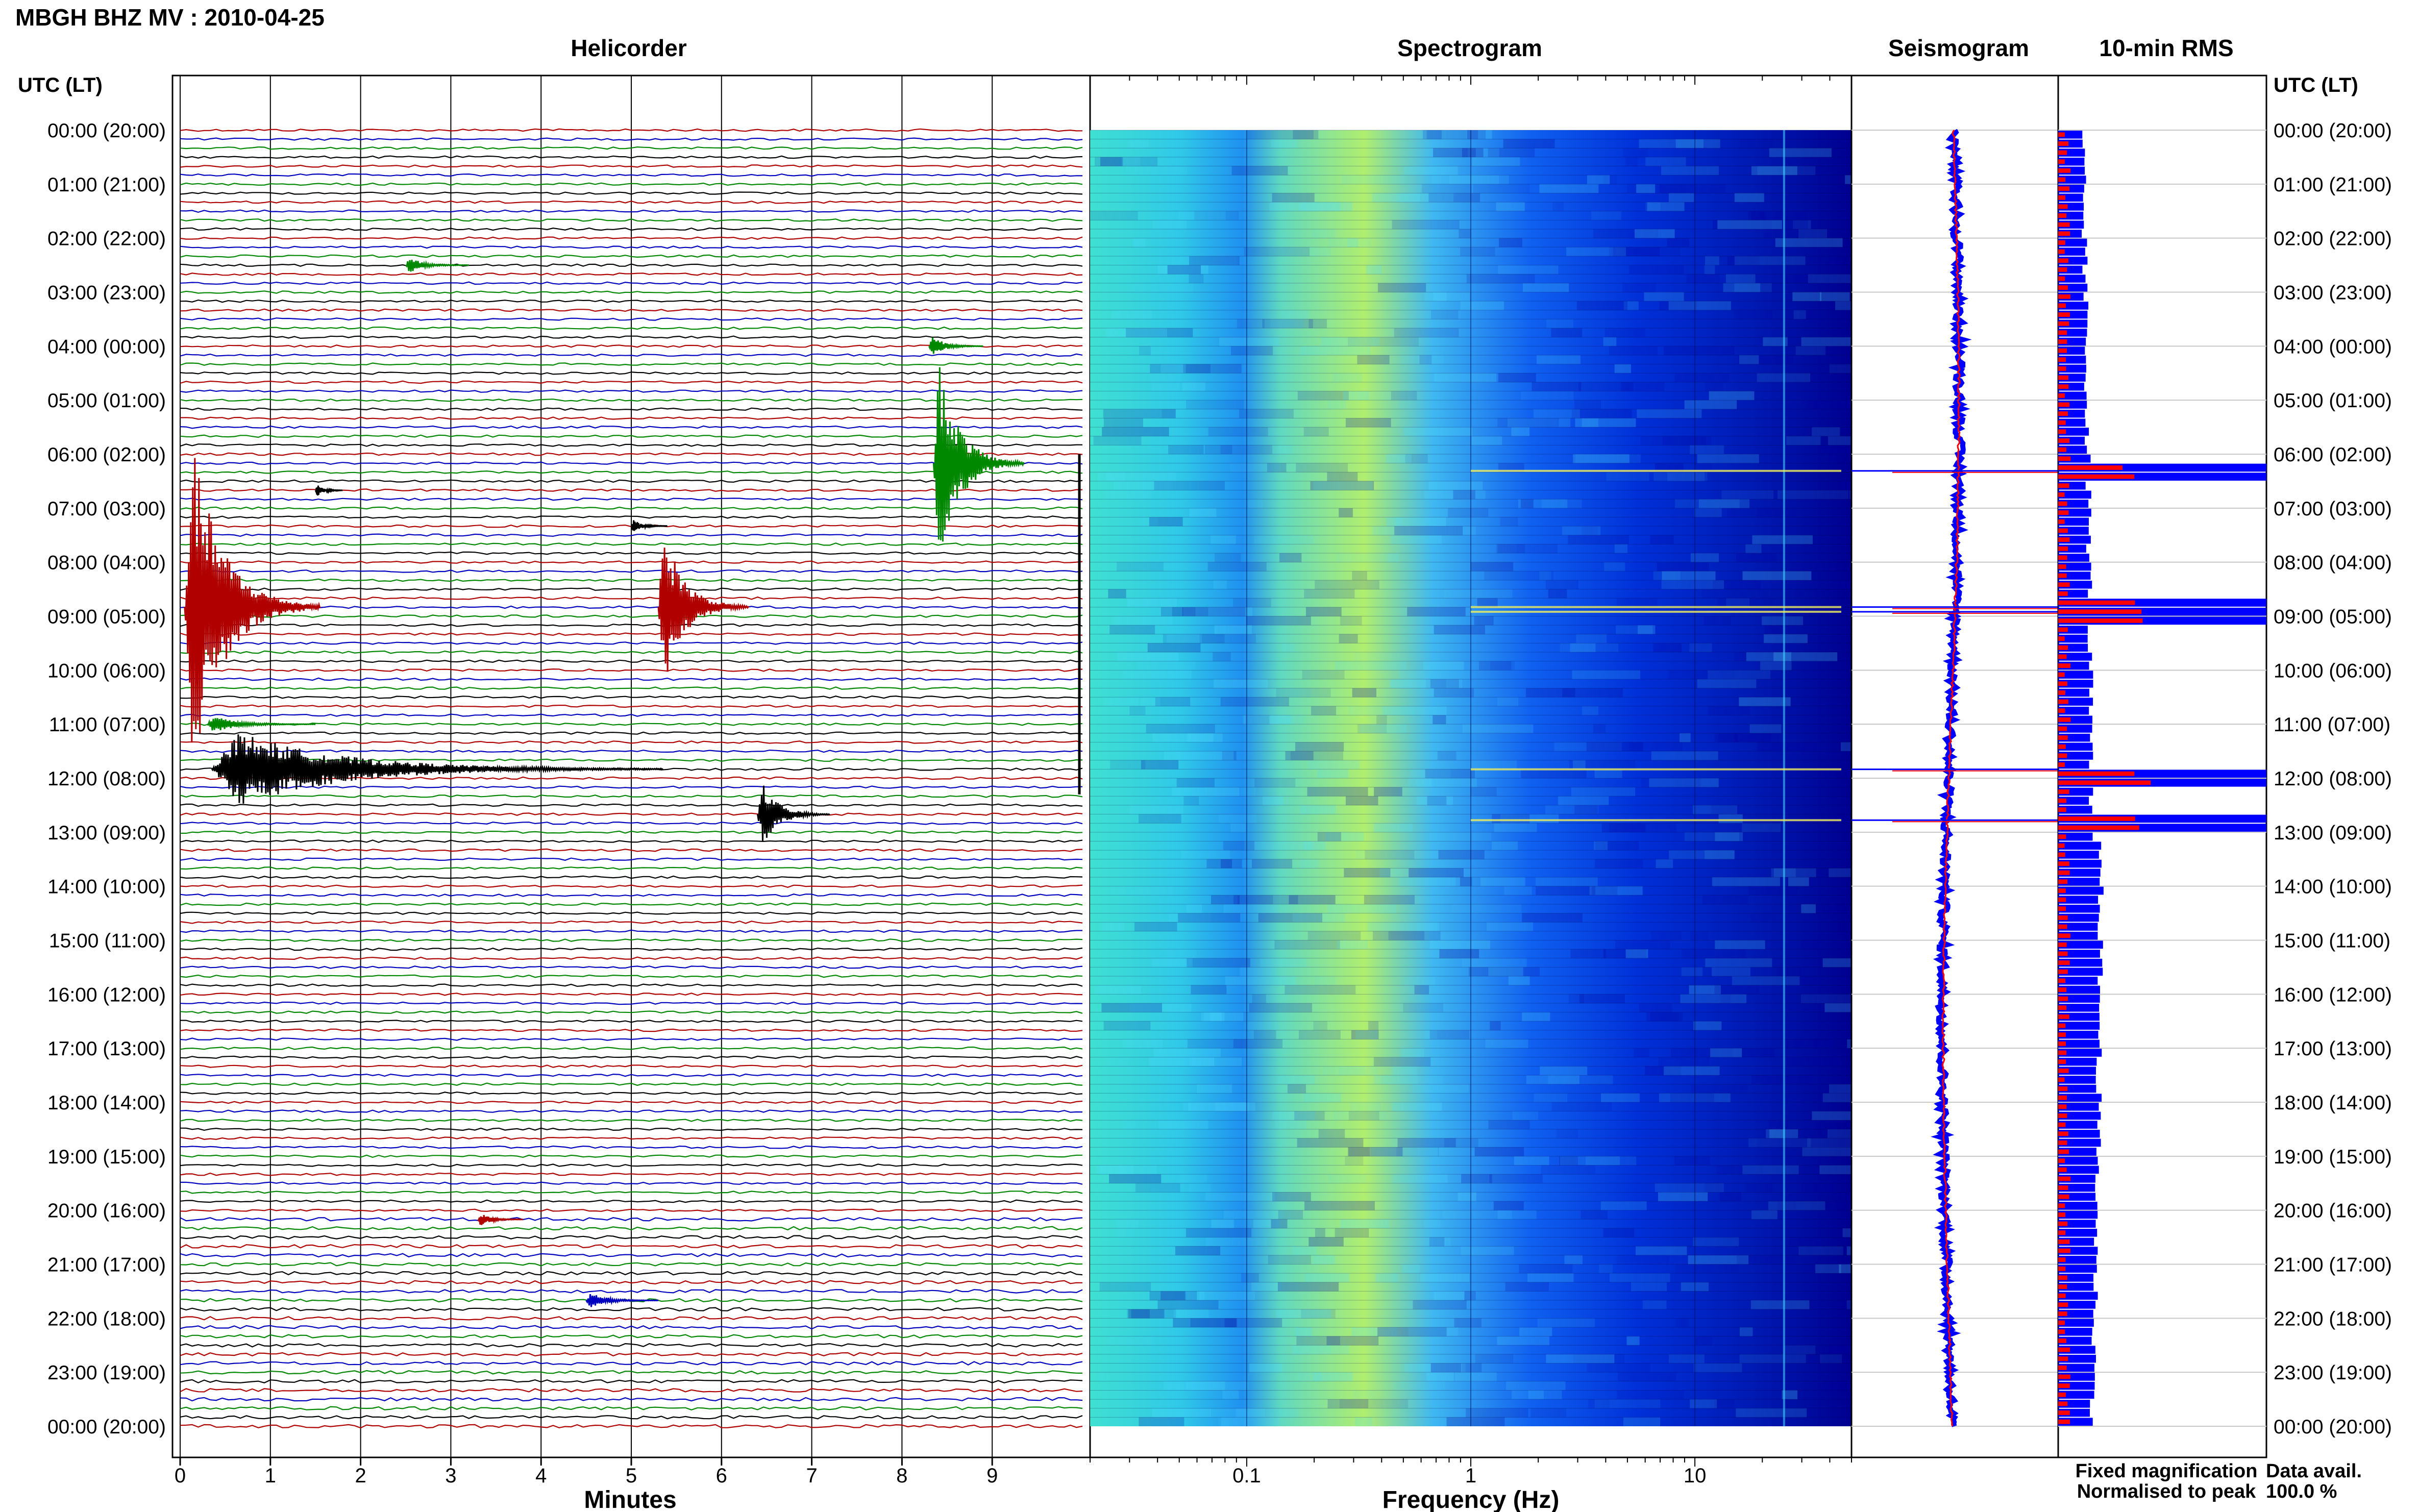 This screenshot has width=2419, height=1512. I want to click on time-tick-label-left: 21:00 (17:00), so click(106, 1265).